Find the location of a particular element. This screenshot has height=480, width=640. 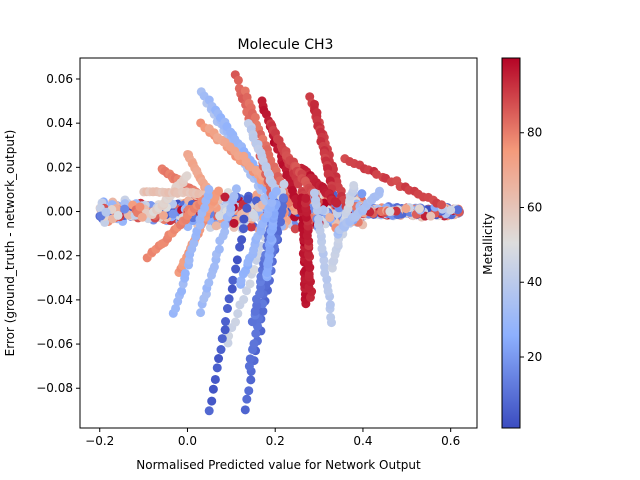

y-tick-label: 0.02 is located at coordinates (59, 167).